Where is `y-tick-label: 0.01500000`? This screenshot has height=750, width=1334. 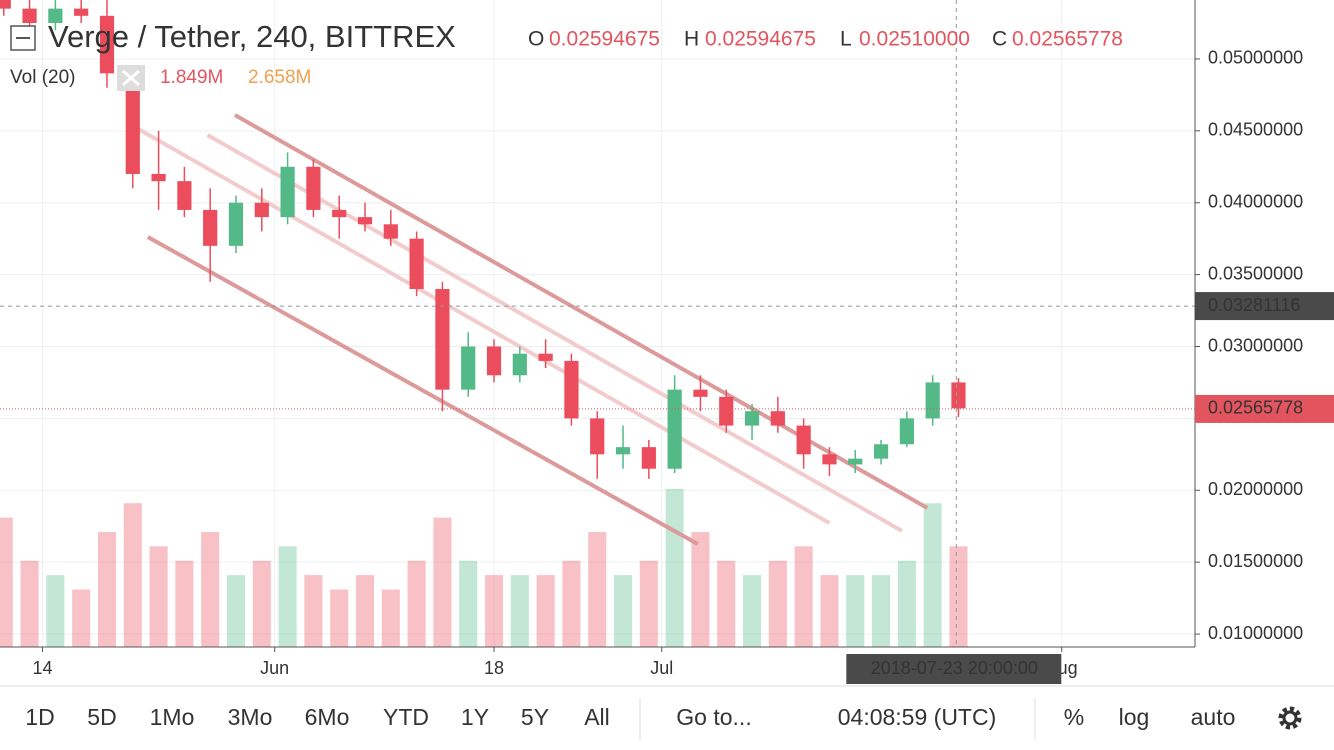 y-tick-label: 0.01500000 is located at coordinates (1255, 561).